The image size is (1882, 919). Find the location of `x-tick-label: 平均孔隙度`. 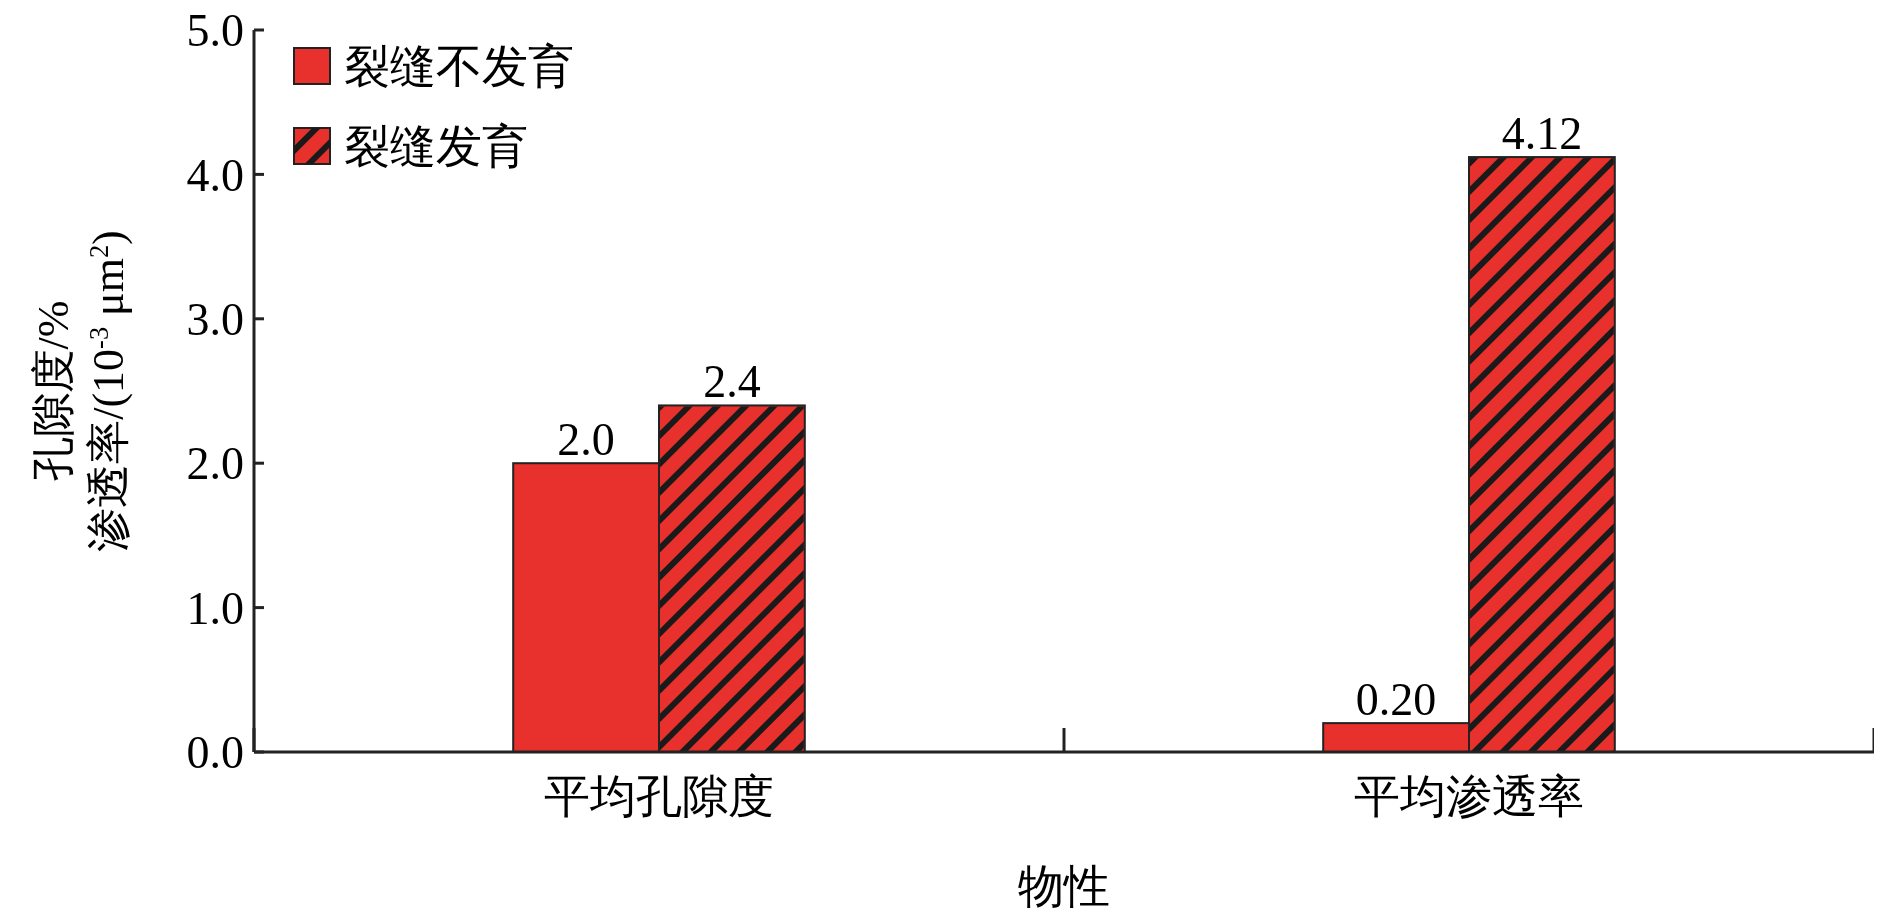

x-tick-label: 平均孔隙度 is located at coordinates (659, 796).